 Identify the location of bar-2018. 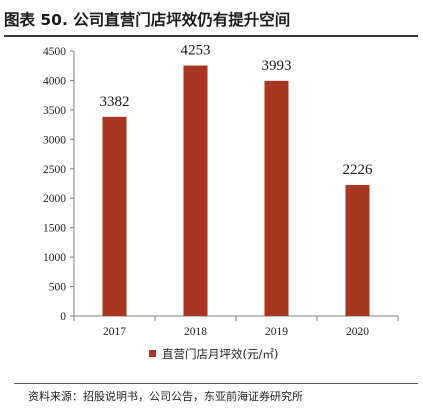
(195, 190).